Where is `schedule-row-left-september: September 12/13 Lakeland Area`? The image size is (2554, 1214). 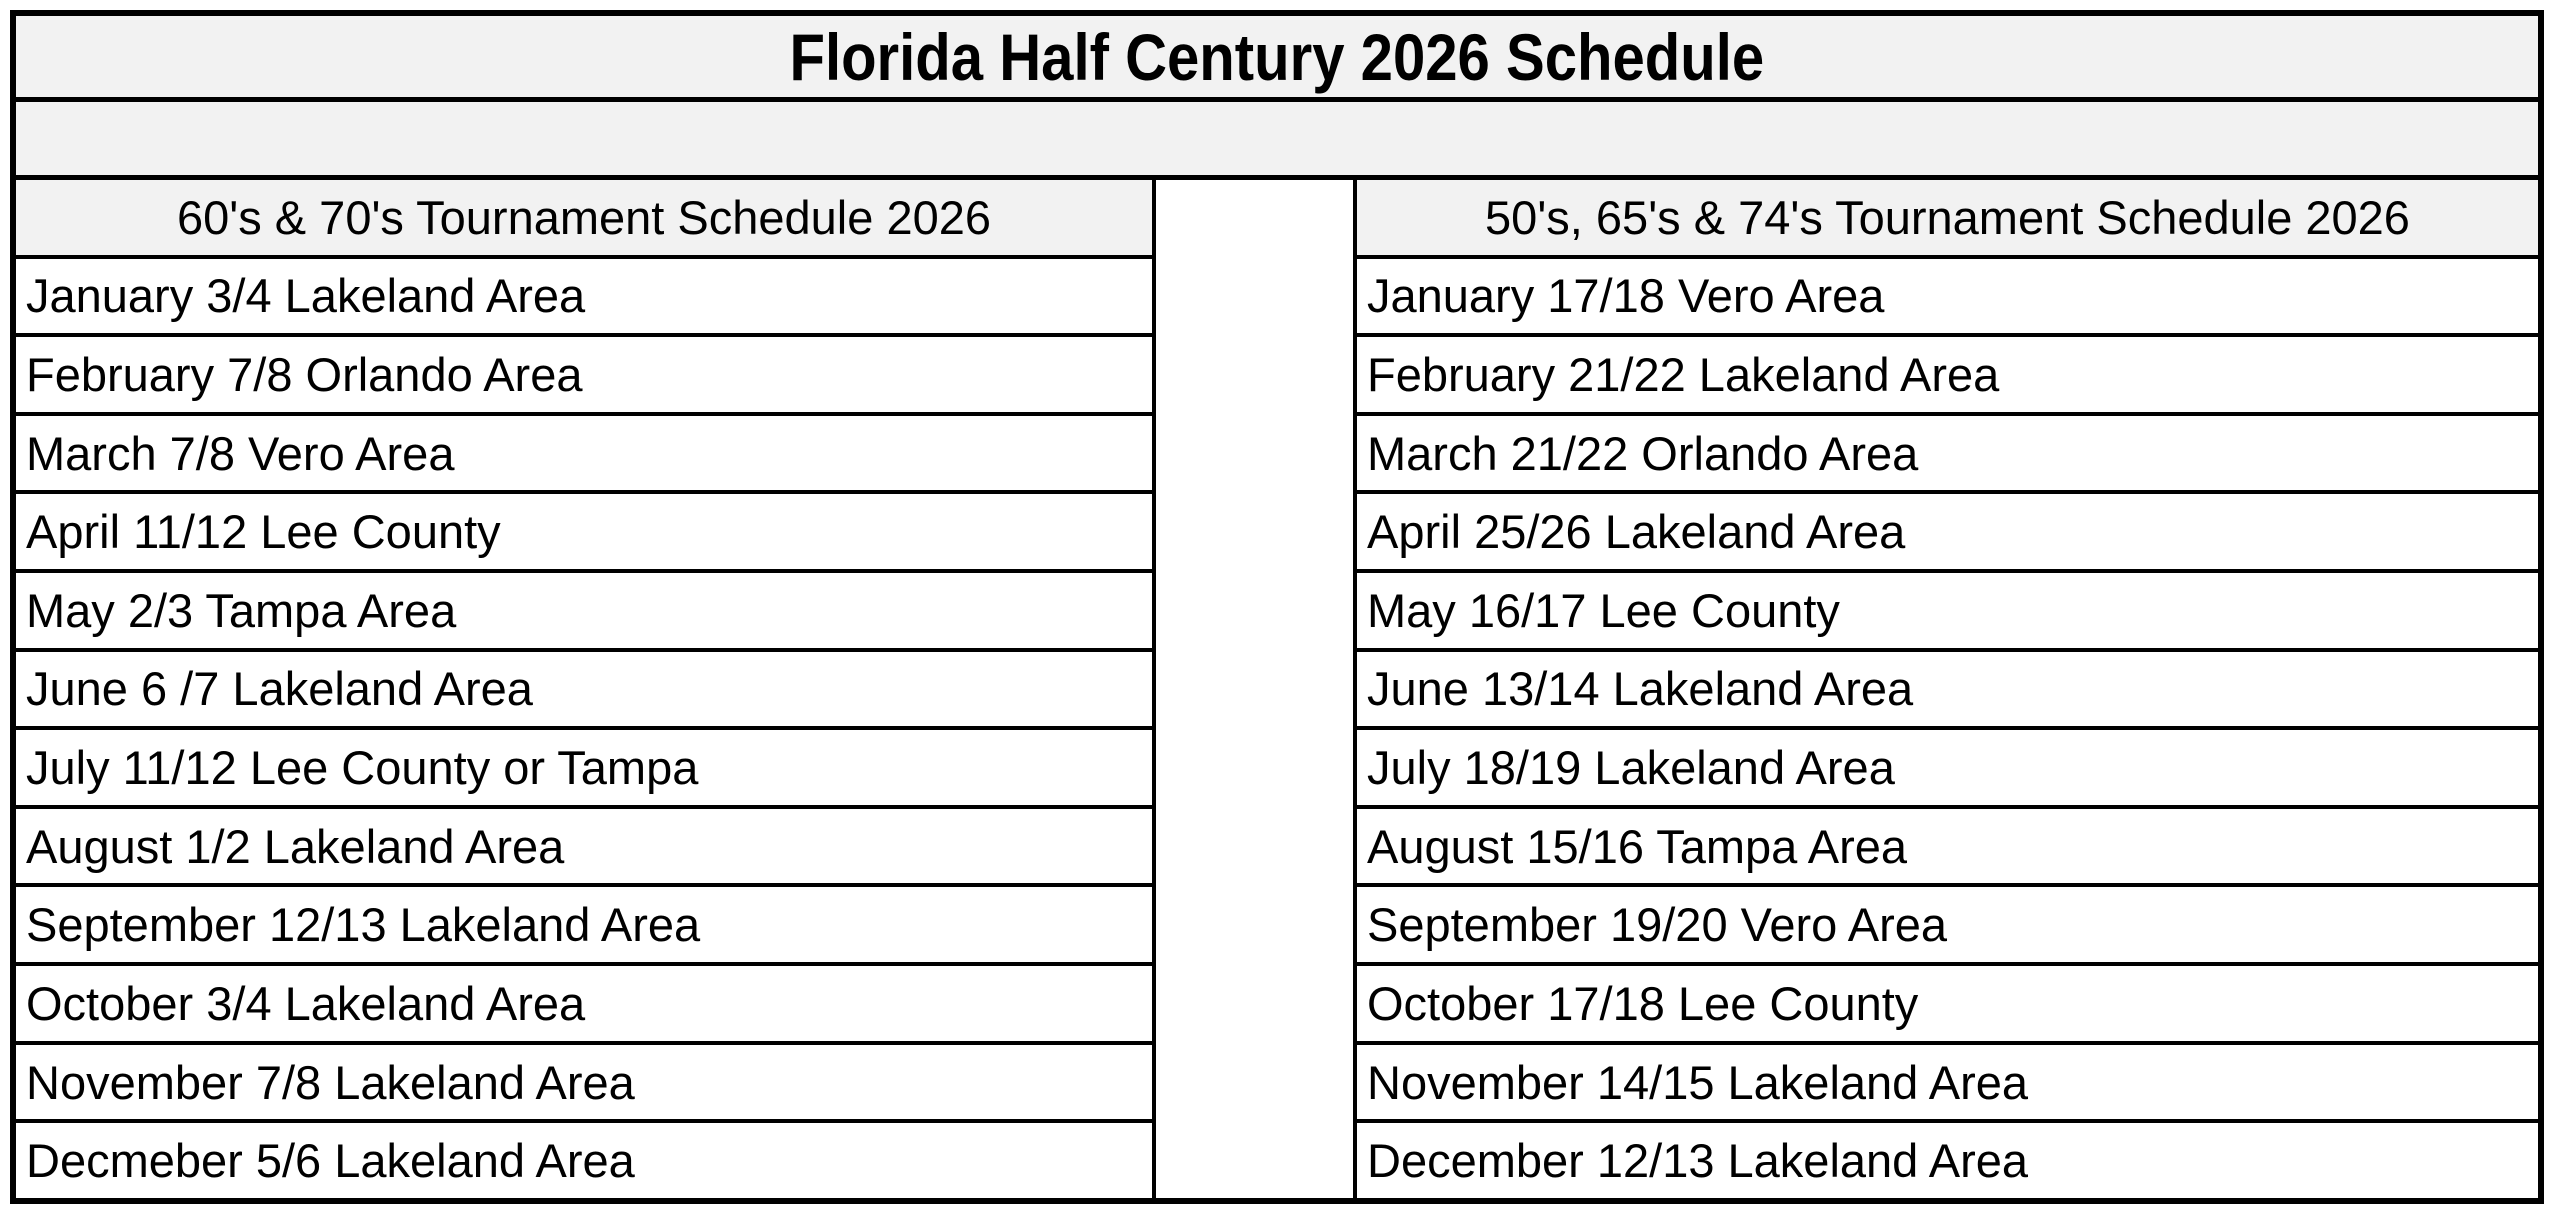 schedule-row-left-september: September 12/13 Lakeland Area is located at coordinates (584, 927).